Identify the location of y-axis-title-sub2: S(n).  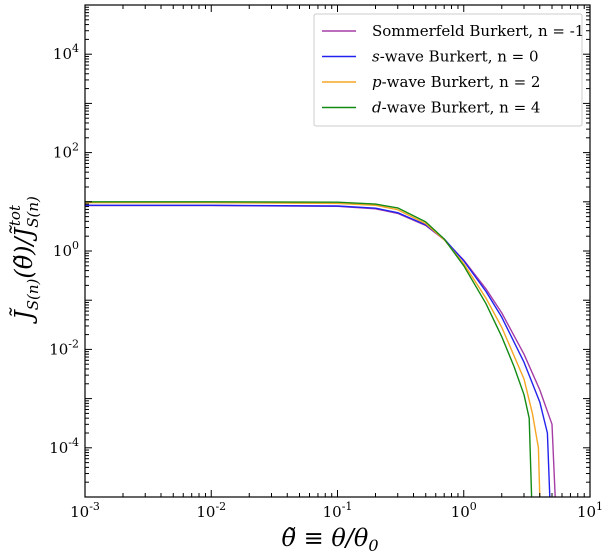
(33, 212).